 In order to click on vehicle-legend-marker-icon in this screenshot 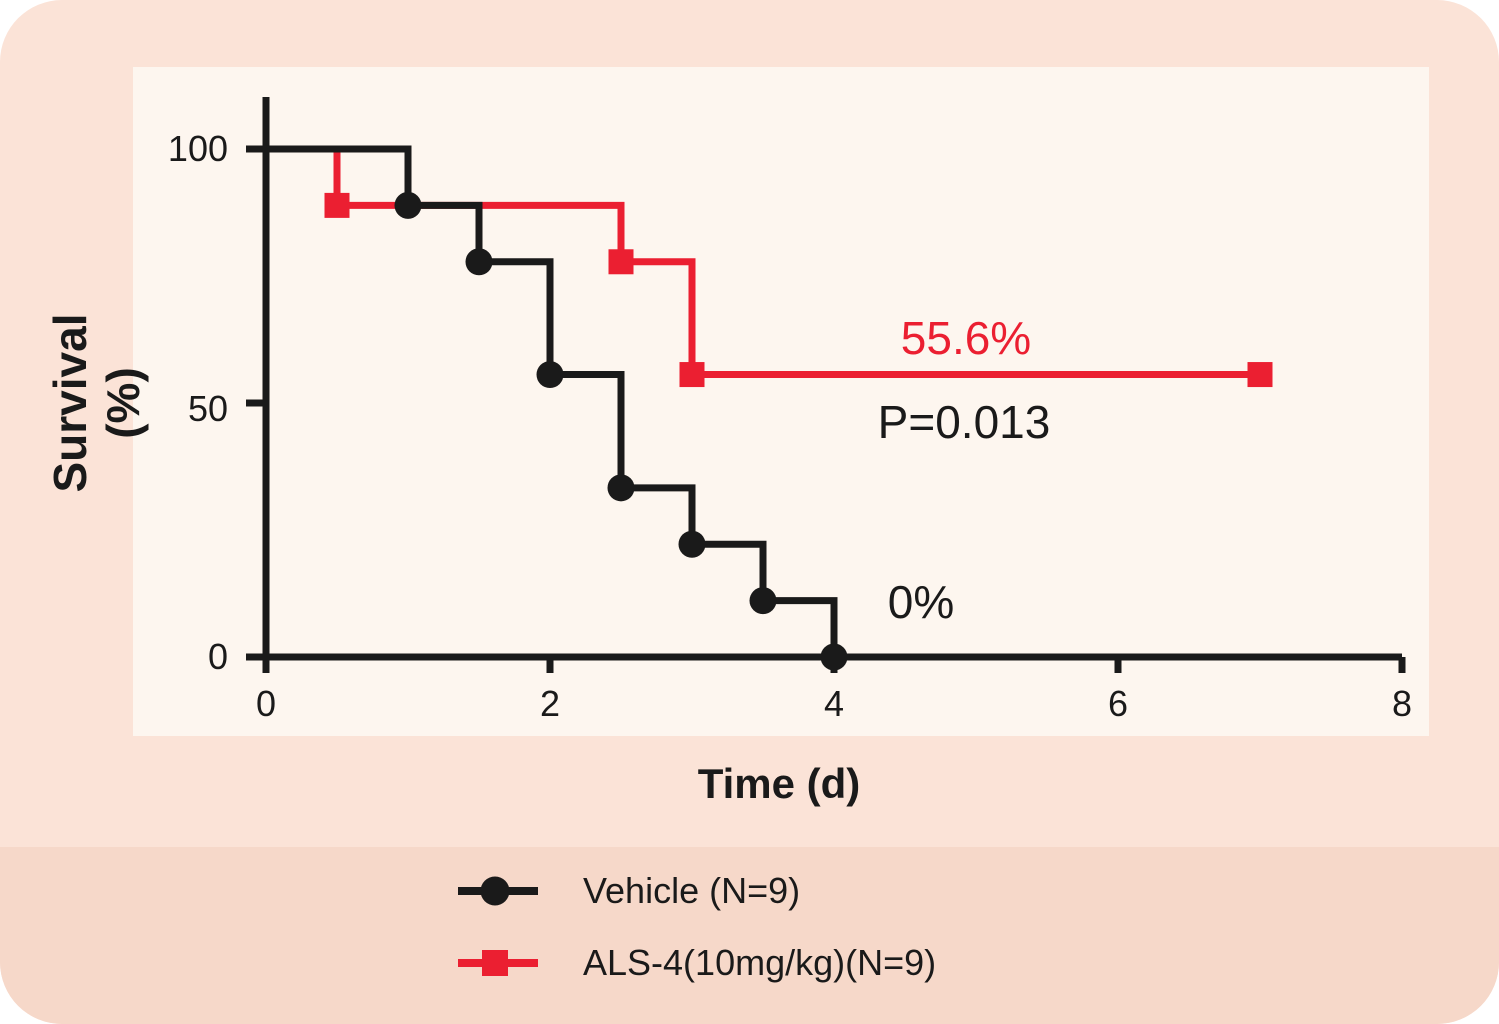, I will do `click(498, 891)`.